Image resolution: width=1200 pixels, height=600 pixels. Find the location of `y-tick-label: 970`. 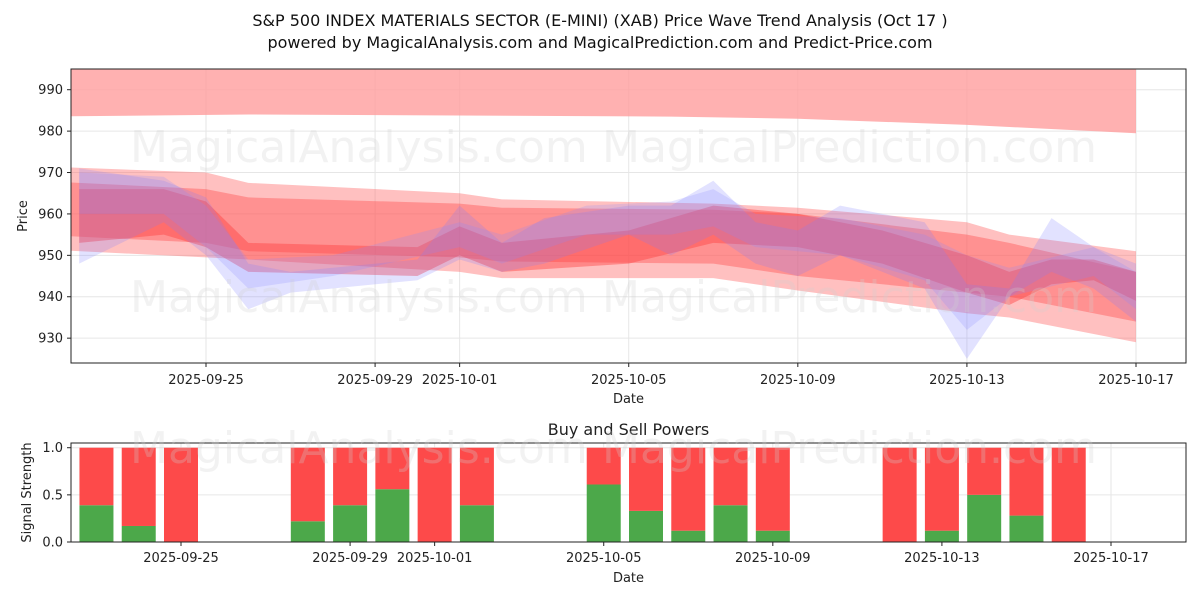

y-tick-label: 970 is located at coordinates (50, 173).